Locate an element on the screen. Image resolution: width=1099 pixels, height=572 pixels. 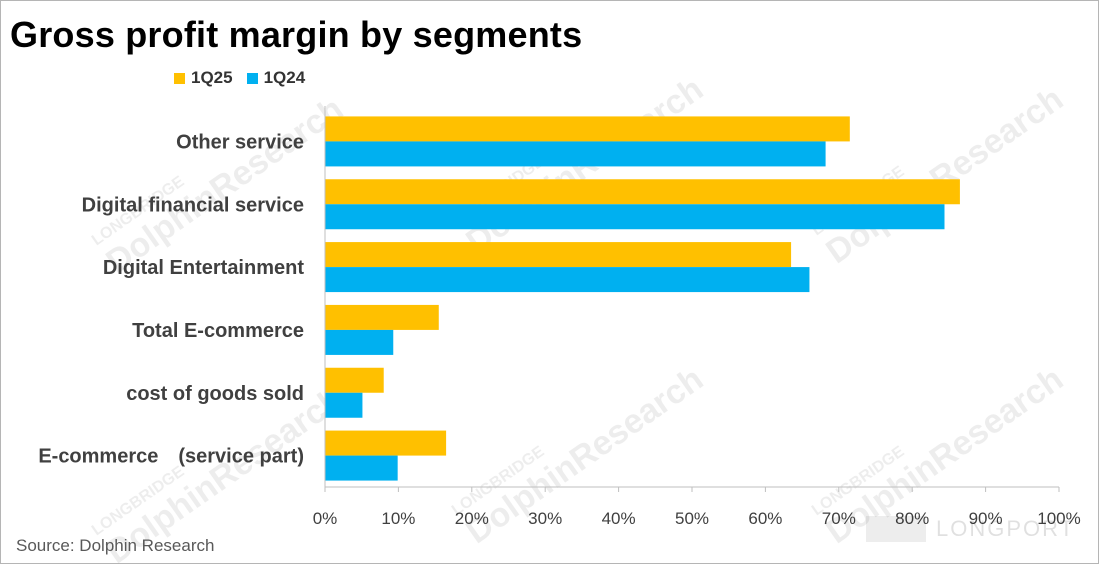
x-tick-label: 10% is located at coordinates (398, 518).